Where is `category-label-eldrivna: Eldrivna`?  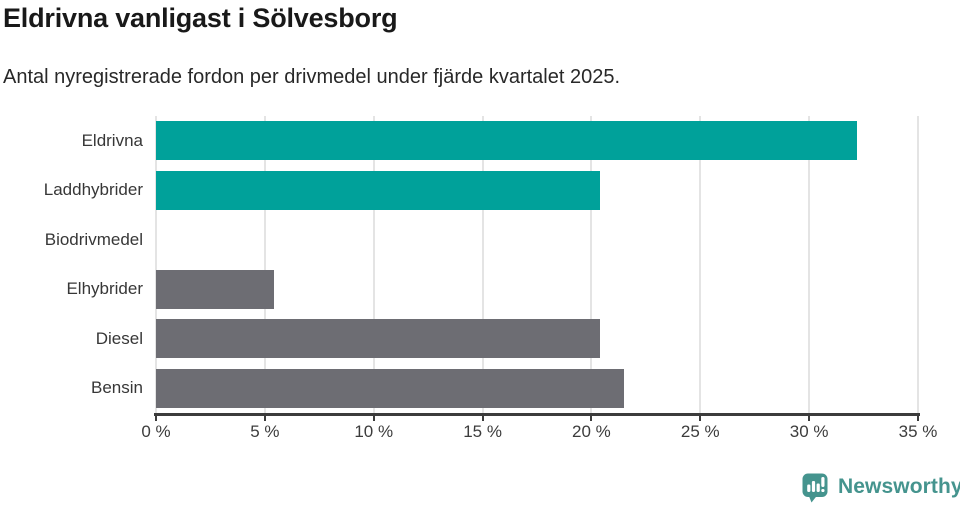
category-label-eldrivna: Eldrivna is located at coordinates (112, 140).